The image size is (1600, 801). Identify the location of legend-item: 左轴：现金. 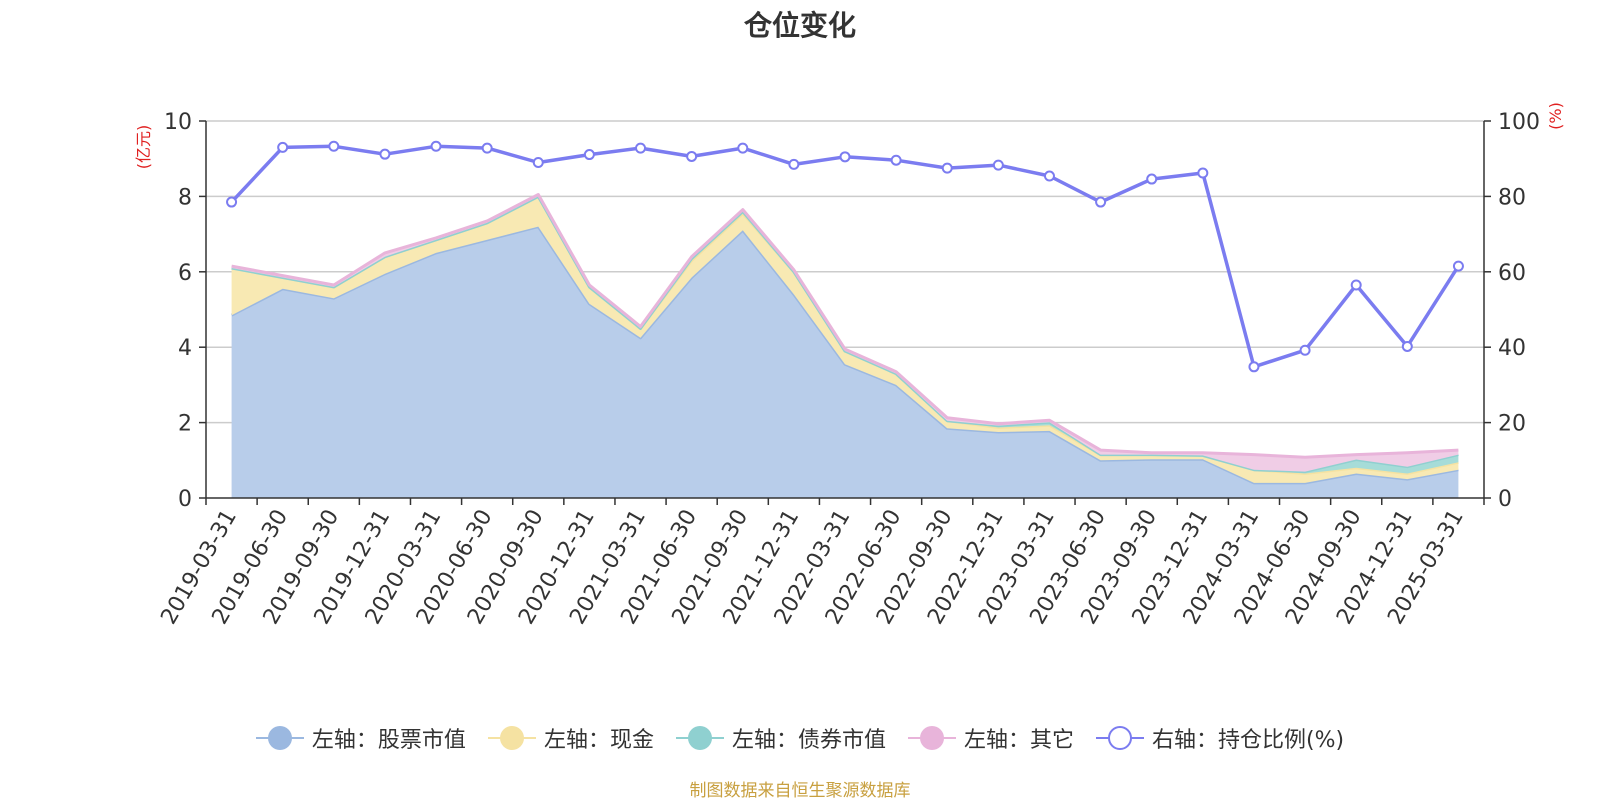
(570, 738).